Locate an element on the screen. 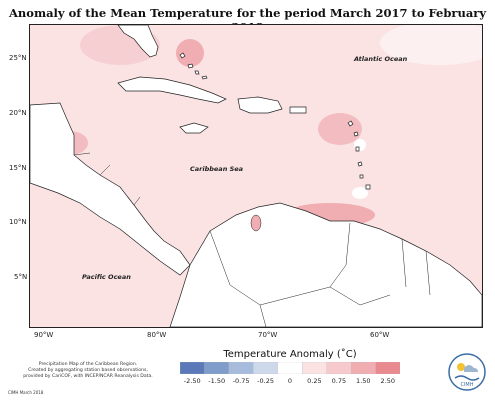 The width and height of the screenshot is (495, 400). cuba is located at coordinates (172, 90).